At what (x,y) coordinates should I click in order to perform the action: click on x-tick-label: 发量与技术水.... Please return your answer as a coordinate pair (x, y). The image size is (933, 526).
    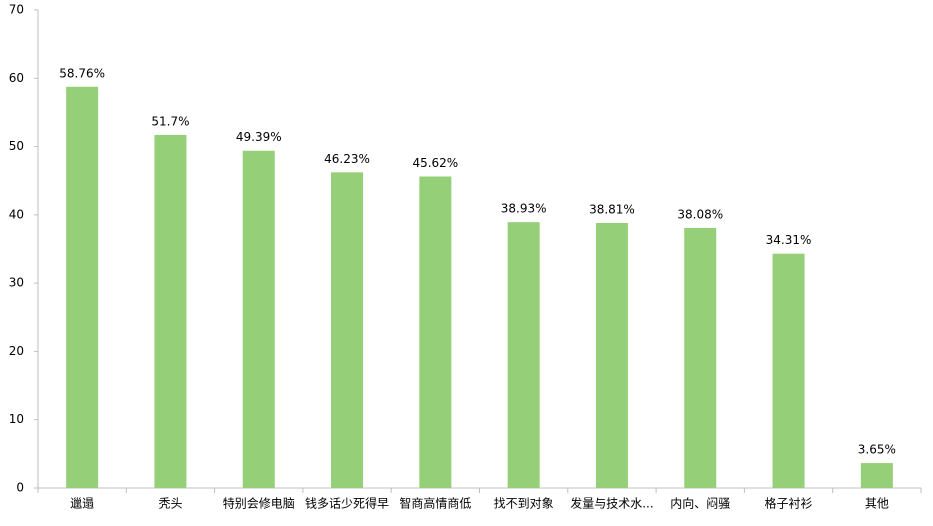
    Looking at the image, I should click on (611, 503).